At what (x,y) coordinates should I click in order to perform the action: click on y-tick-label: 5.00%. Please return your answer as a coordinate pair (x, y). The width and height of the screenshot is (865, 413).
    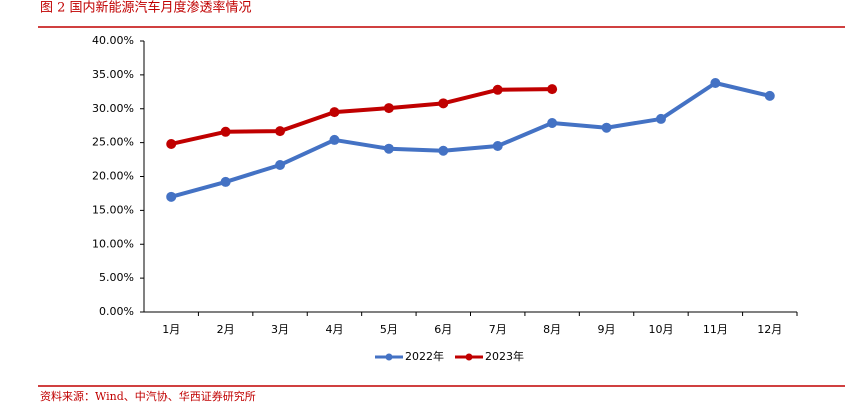
    Looking at the image, I should click on (116, 277).